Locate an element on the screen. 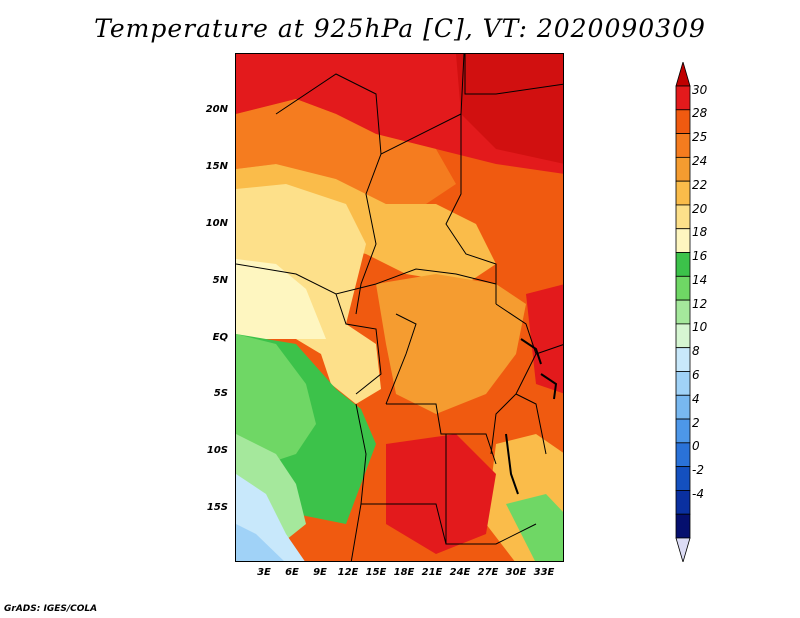  temperature-zone-east-hot is located at coordinates (544, 339).